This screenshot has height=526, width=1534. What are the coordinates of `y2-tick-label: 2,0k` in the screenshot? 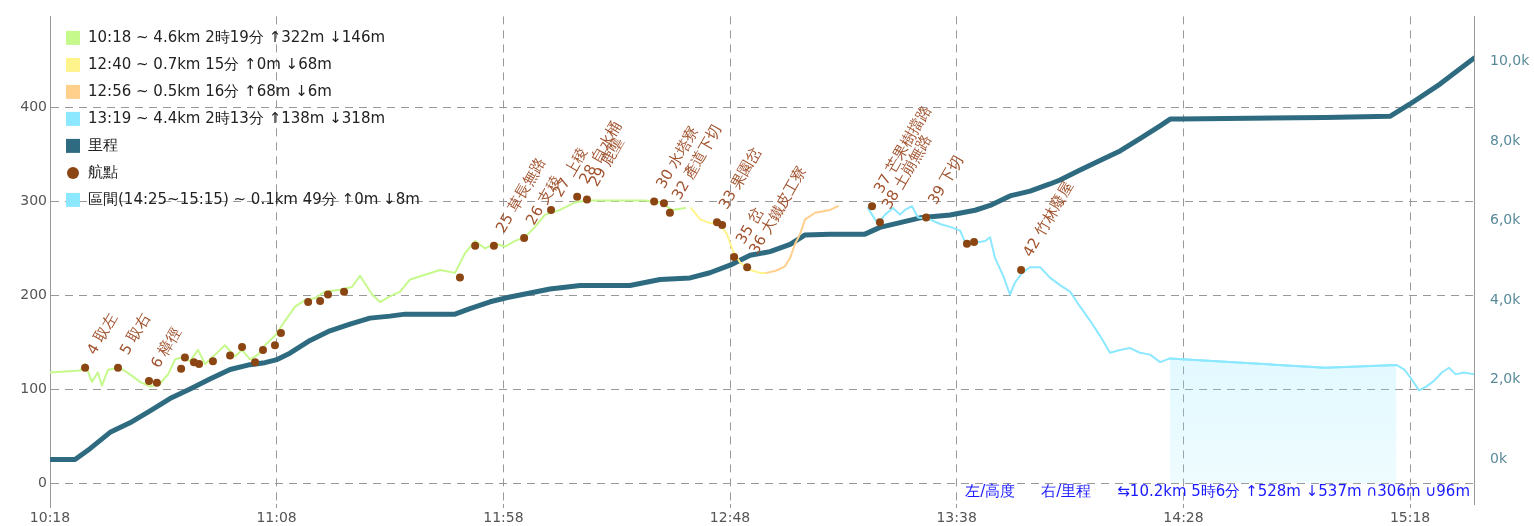 It's located at (1506, 378).